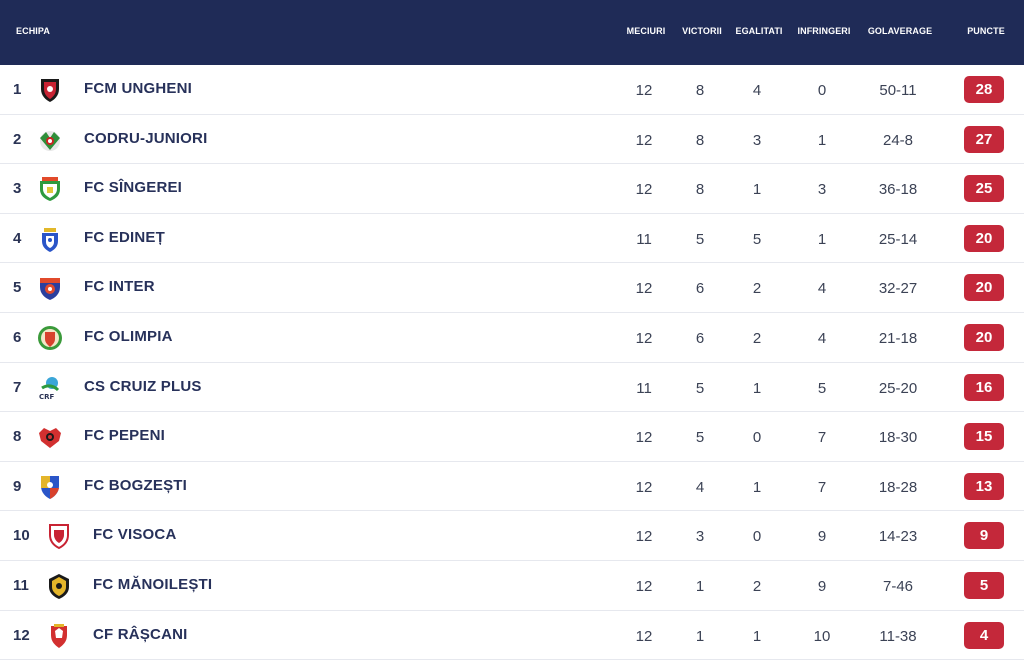 The image size is (1024, 661). I want to click on fc-olimpia-crest-icon, so click(50, 338).